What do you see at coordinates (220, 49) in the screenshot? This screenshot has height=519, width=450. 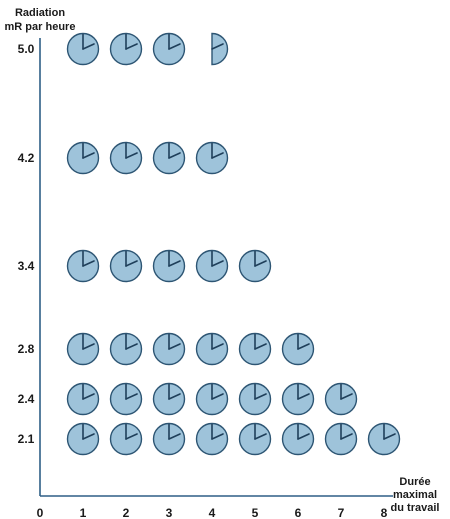 I see `half-clock-icon` at bounding box center [220, 49].